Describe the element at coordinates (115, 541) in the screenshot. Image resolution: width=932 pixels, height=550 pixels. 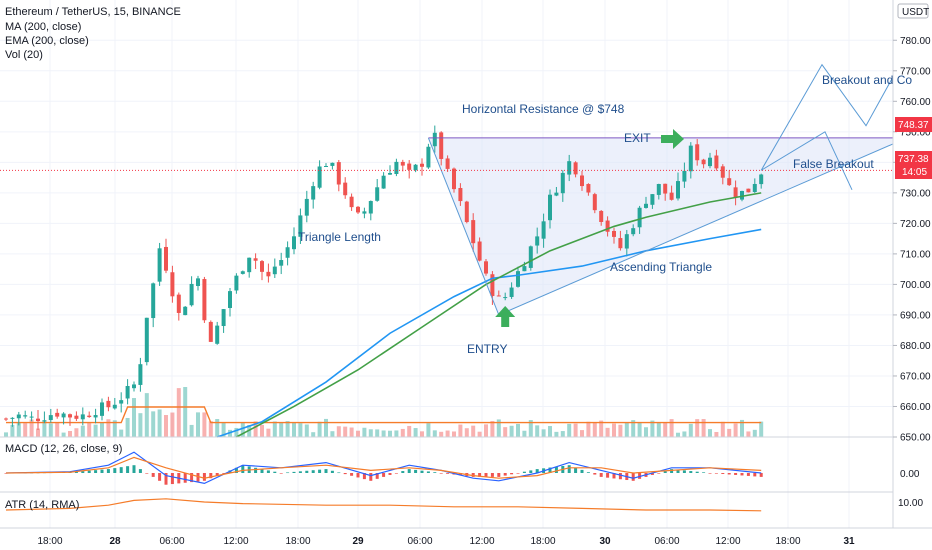
I see `time-tick-label: 28` at that location.